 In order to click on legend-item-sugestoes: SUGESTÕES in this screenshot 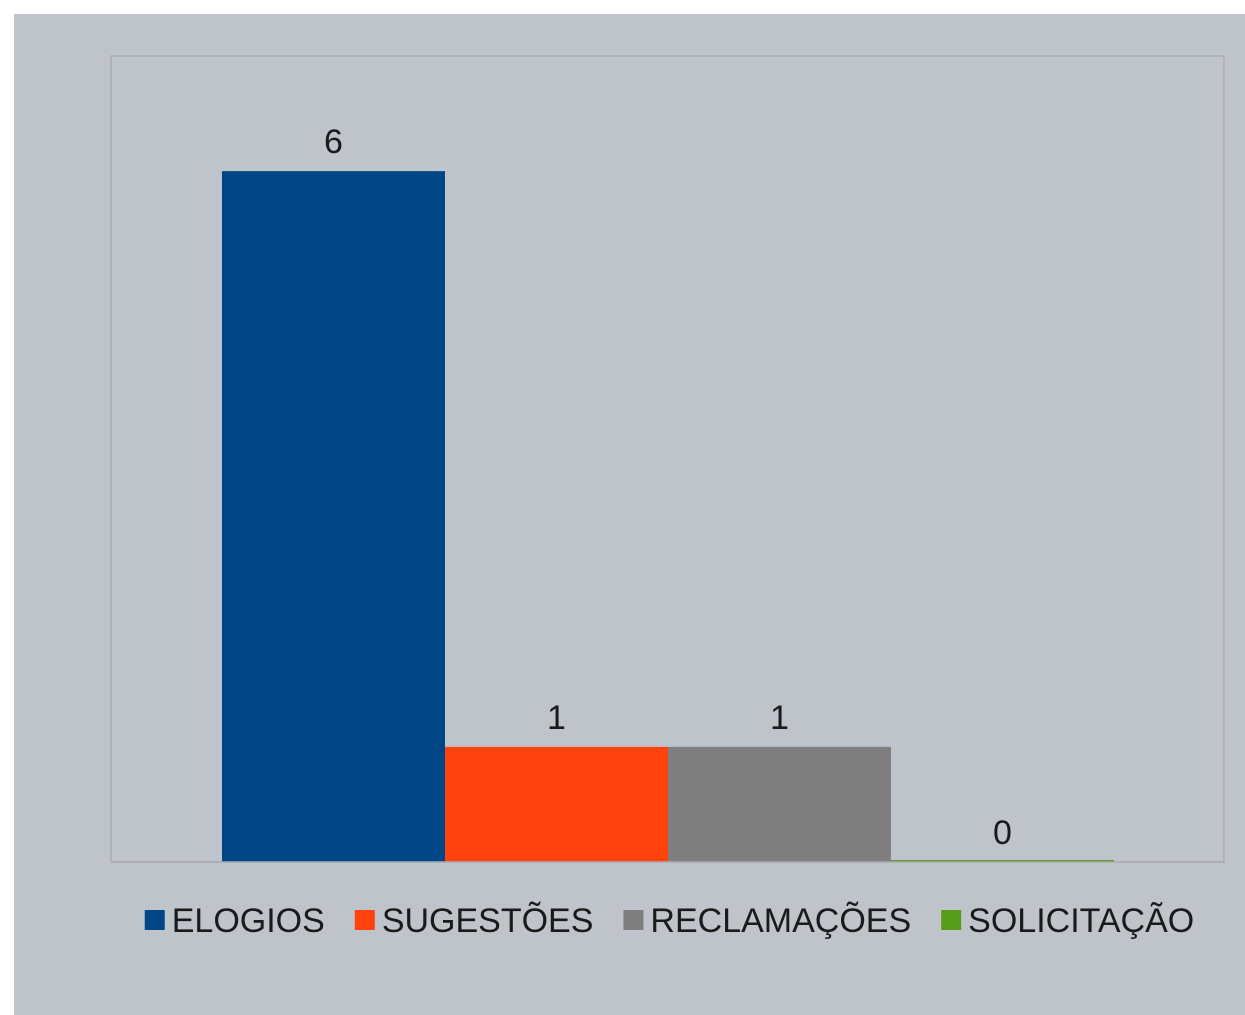, I will do `click(474, 921)`.